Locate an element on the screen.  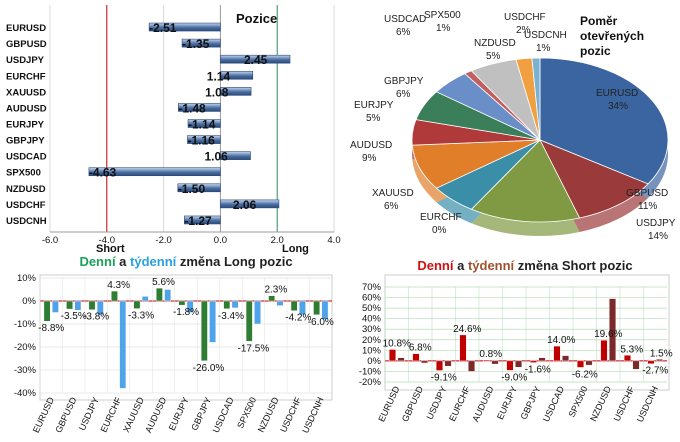
data-label: -9.1% is located at coordinates (444, 377).